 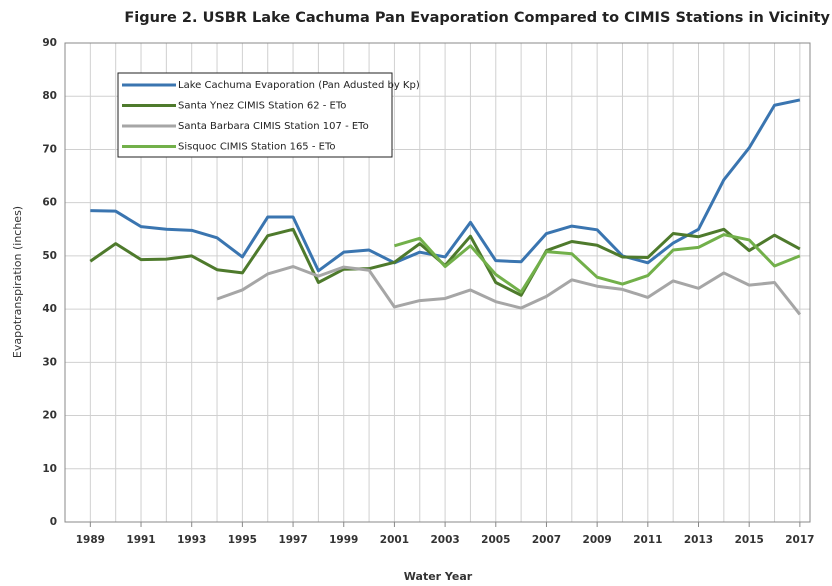 I want to click on x-tick-label: 2001, so click(x=394, y=540).